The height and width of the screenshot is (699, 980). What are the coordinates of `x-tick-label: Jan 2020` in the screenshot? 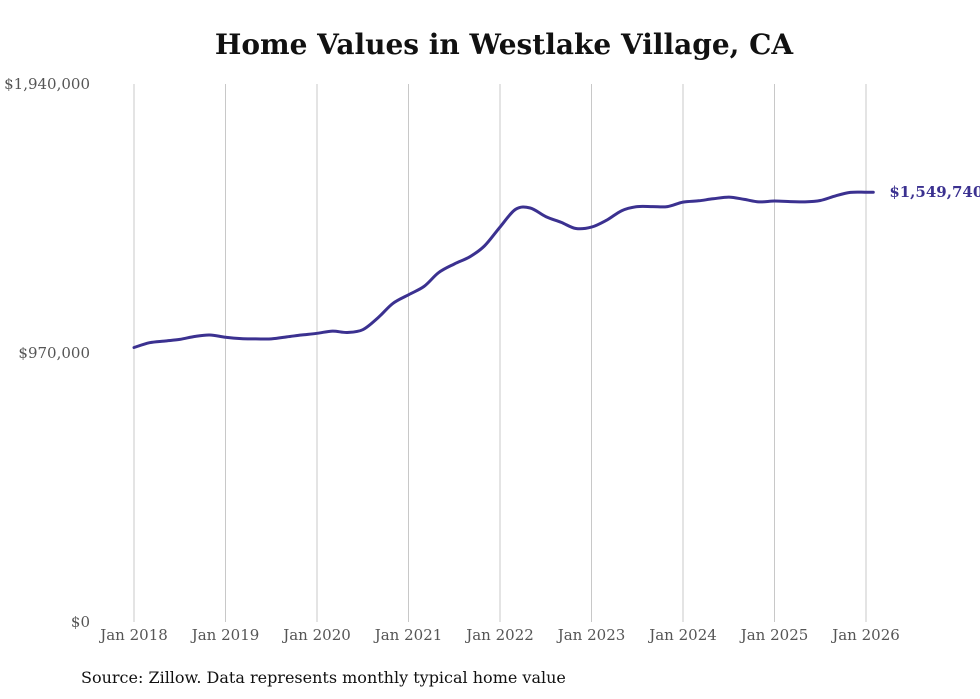 It's located at (316, 635).